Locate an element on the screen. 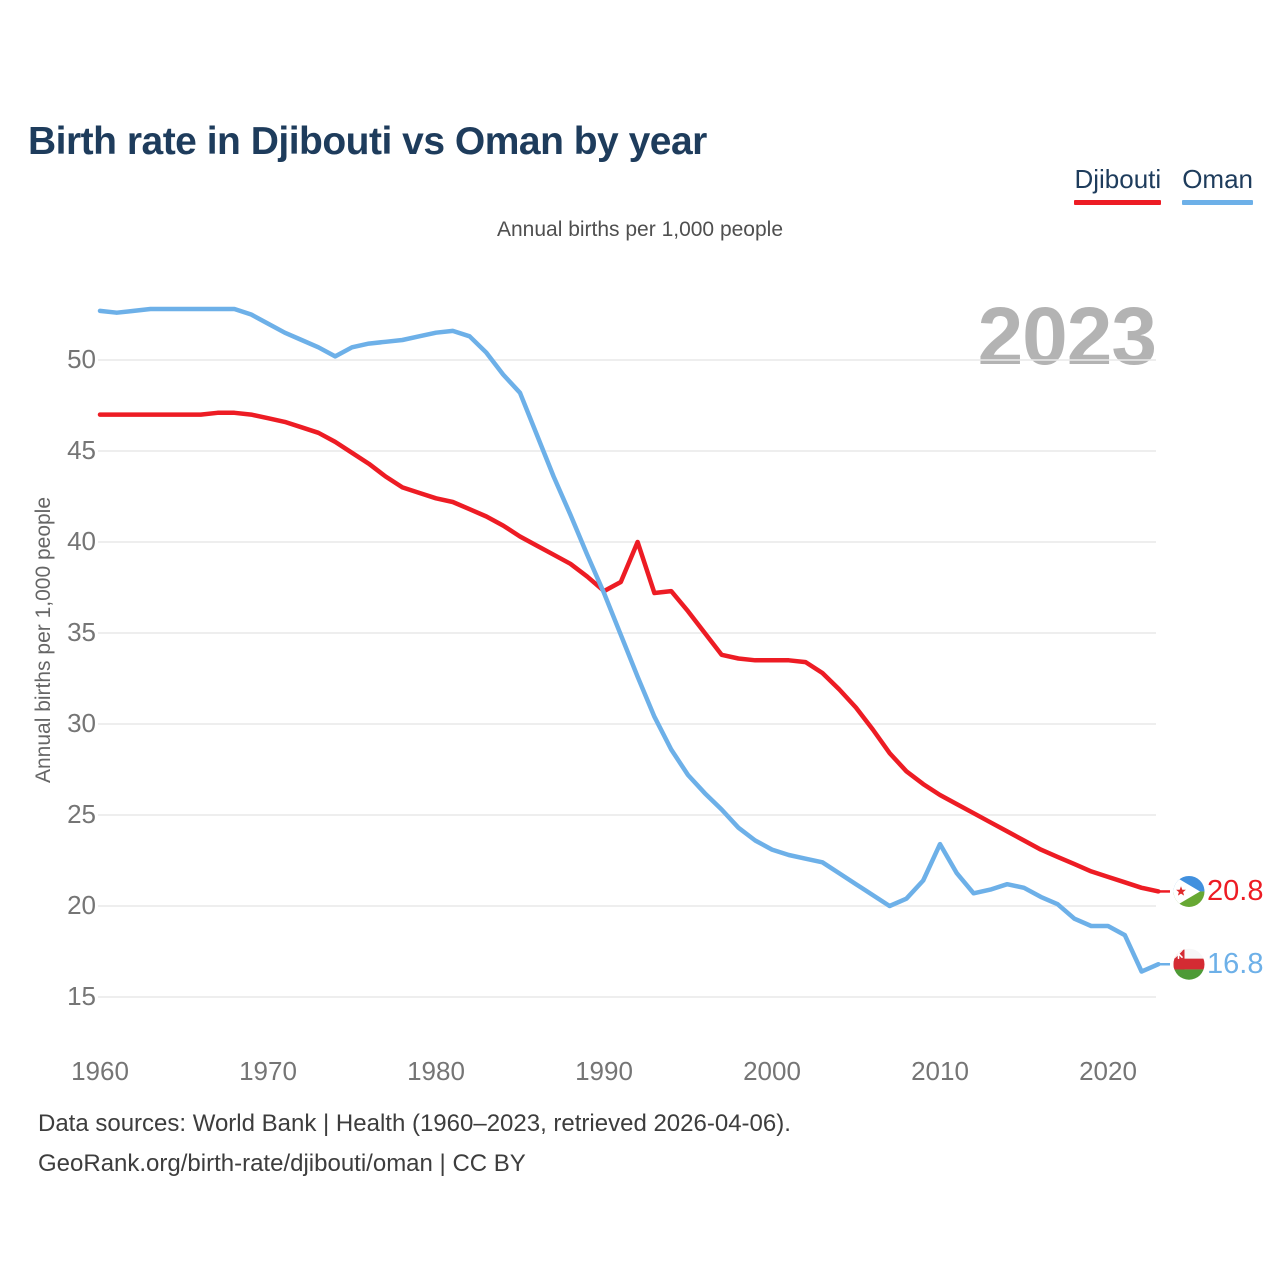 The width and height of the screenshot is (1280, 1280). x-tick-label-1980: 1980 is located at coordinates (436, 1071).